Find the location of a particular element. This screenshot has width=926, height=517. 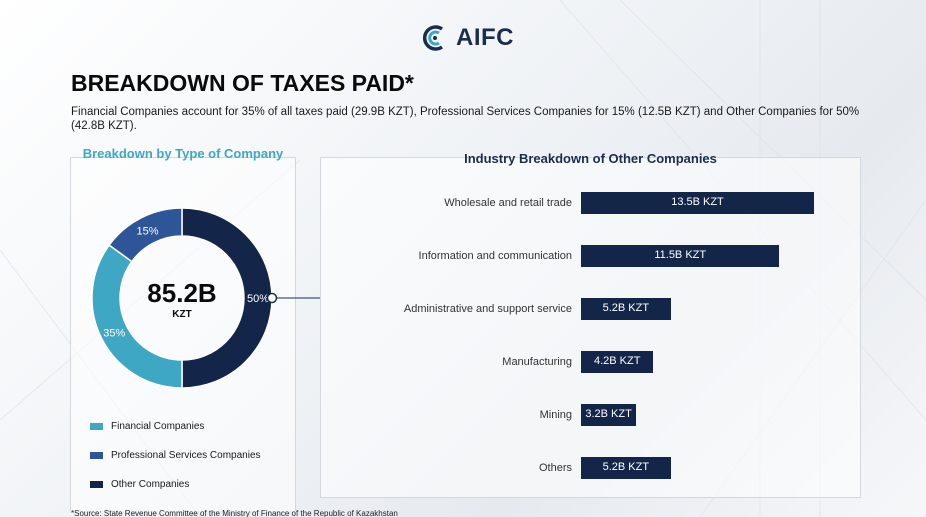

legend-item: Financial Companies is located at coordinates (175, 426).